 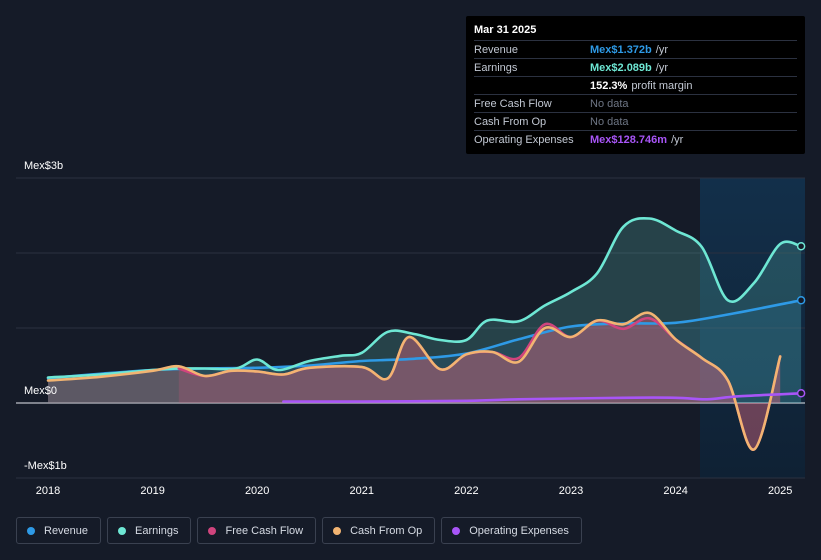 I want to click on tooltip-row-label: Cash From Op, so click(x=510, y=121).